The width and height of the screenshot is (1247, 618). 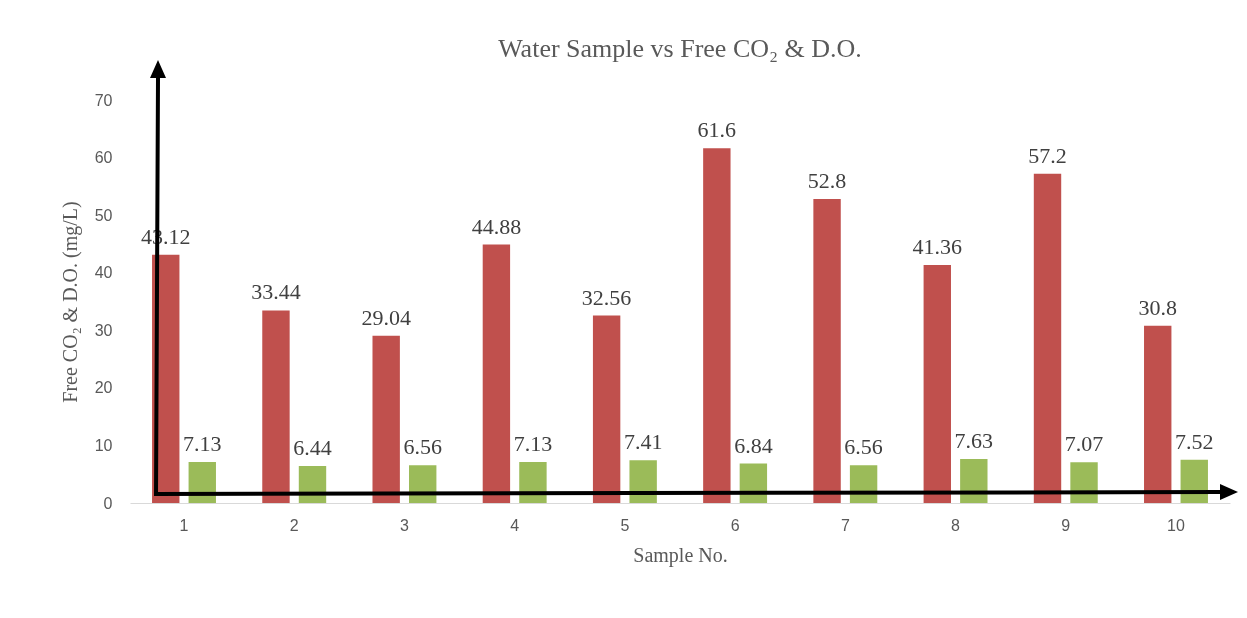 I want to click on data-label: 6.84, so click(x=753, y=445).